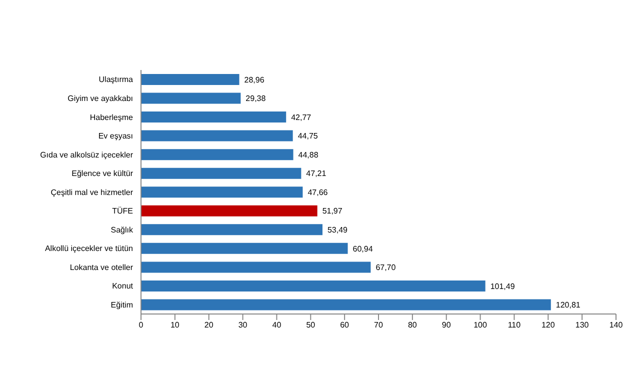 Image resolution: width=641 pixels, height=380 pixels. Describe the element at coordinates (345, 325) in the screenshot. I see `x-tick-label: 60` at that location.